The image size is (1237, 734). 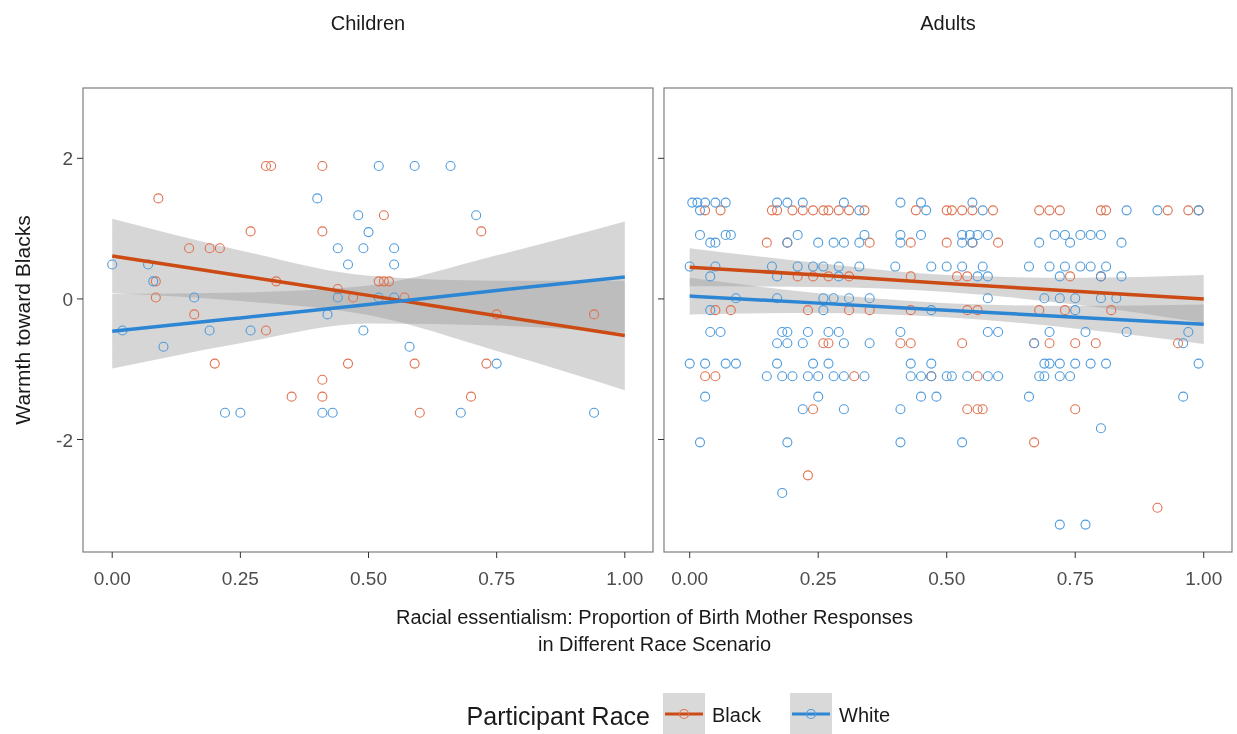 What do you see at coordinates (67, 159) in the screenshot?
I see `y-tick-label: 2` at bounding box center [67, 159].